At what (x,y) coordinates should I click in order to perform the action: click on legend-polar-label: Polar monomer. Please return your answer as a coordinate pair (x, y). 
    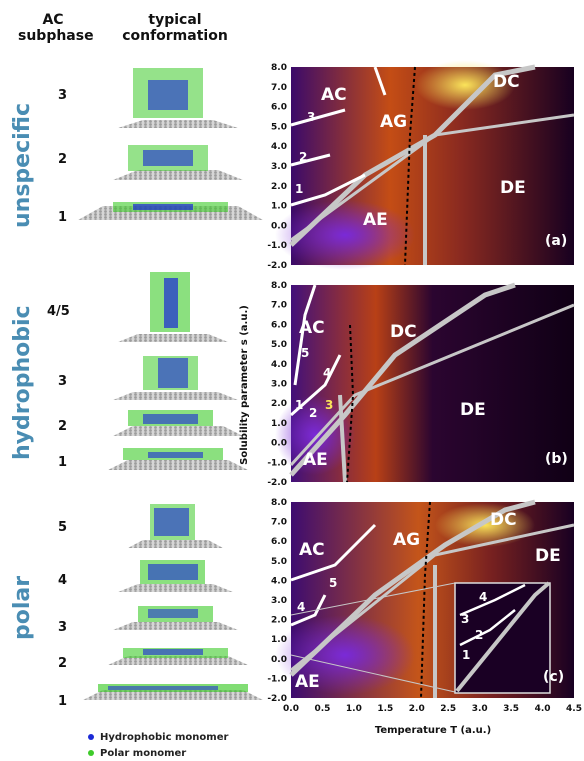
    Looking at the image, I should click on (143, 753).